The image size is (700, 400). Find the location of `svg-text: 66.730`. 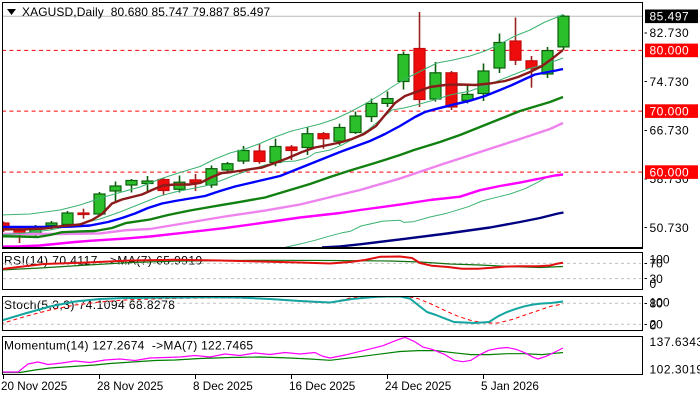

svg-text: 66.730 is located at coordinates (670, 131).